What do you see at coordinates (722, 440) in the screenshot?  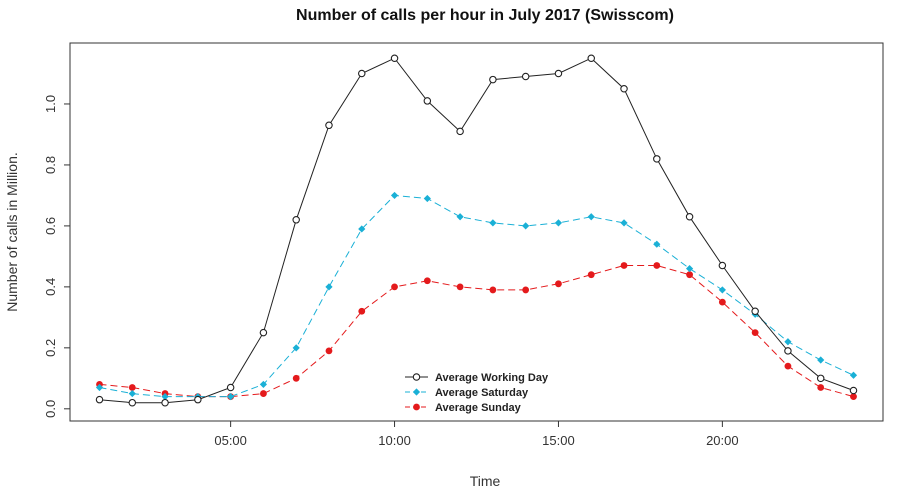 I see `x-tick-label: 20:00` at bounding box center [722, 440].